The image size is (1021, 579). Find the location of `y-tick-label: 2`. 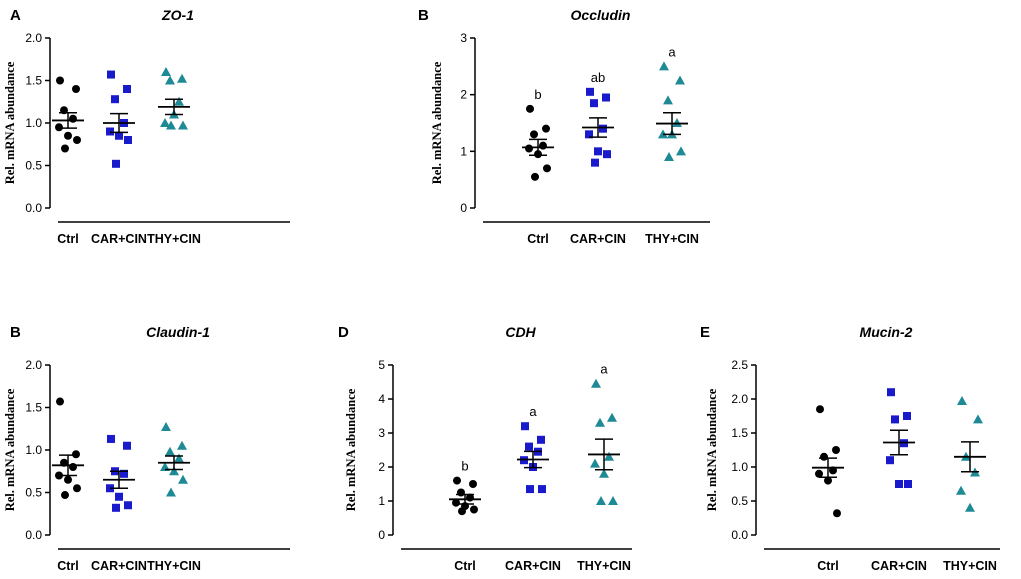

y-tick-label: 2 is located at coordinates (463, 95).